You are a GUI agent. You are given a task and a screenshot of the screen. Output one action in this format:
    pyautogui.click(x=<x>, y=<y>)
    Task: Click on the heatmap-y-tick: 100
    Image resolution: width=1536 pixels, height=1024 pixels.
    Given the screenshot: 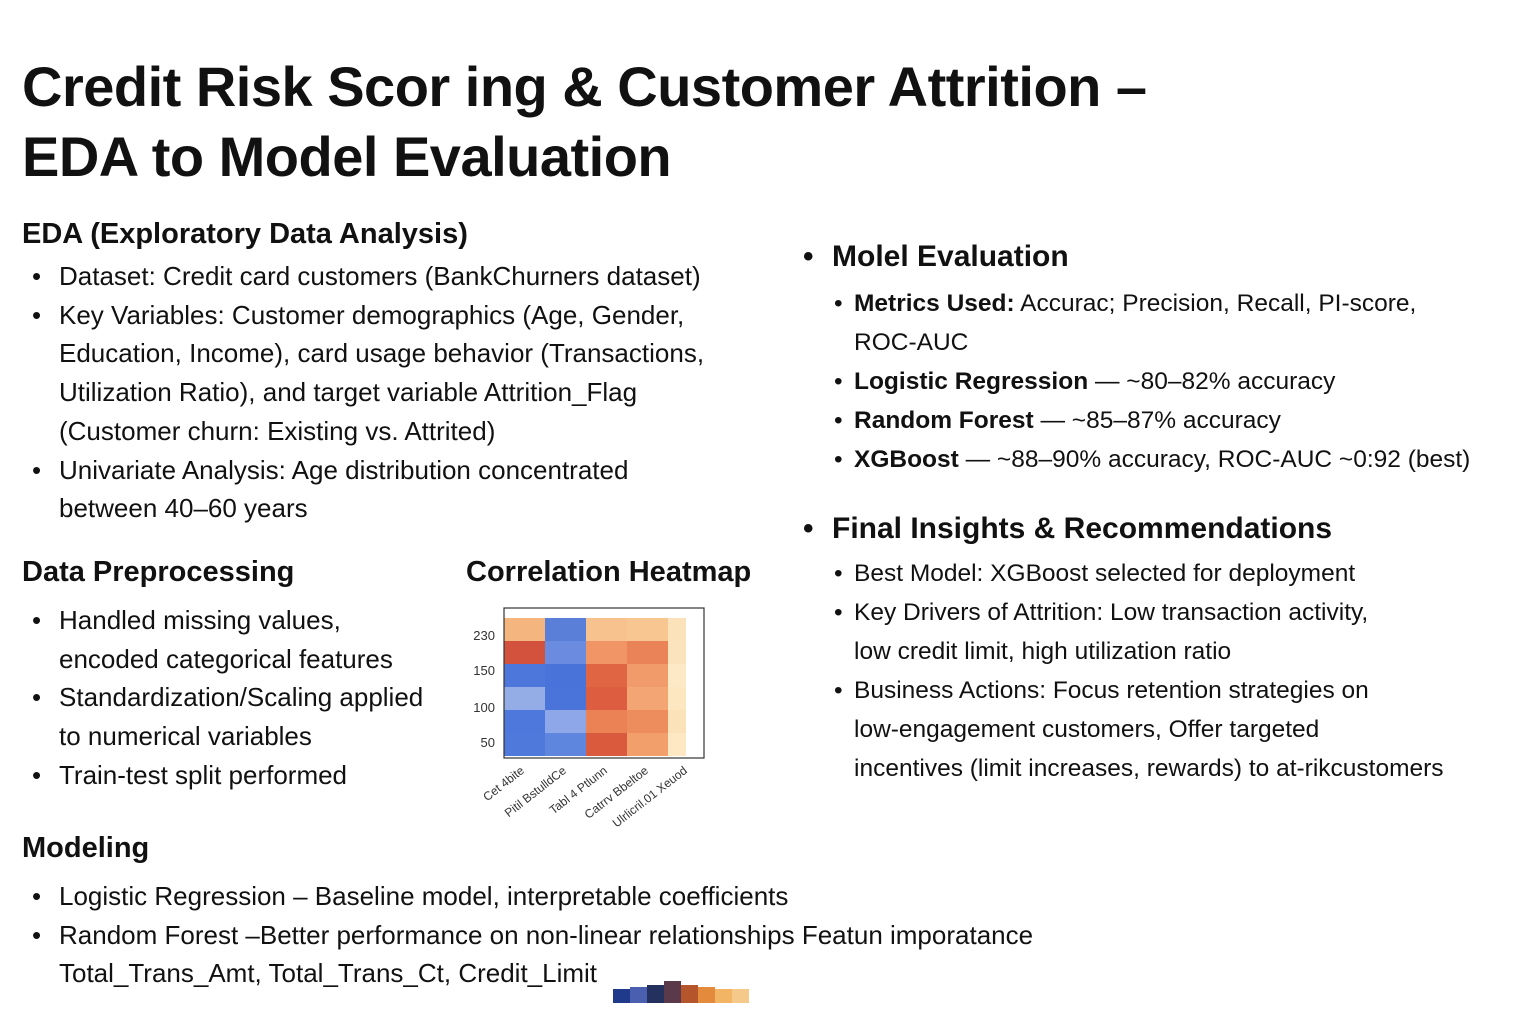 What is the action you would take?
    pyautogui.click(x=484, y=707)
    